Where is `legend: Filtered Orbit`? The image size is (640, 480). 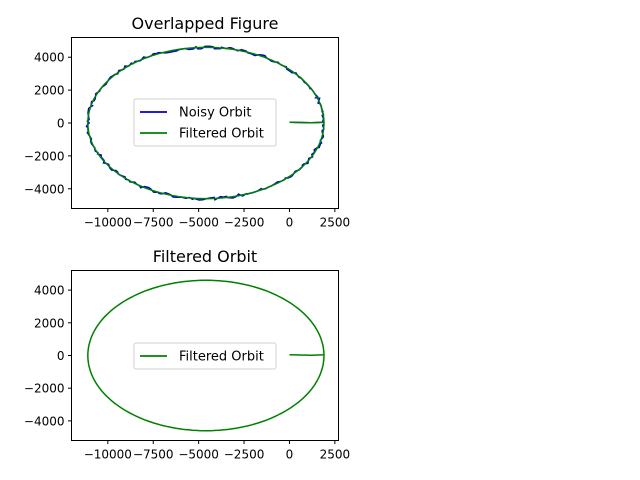 legend: Filtered Orbit is located at coordinates (205, 356).